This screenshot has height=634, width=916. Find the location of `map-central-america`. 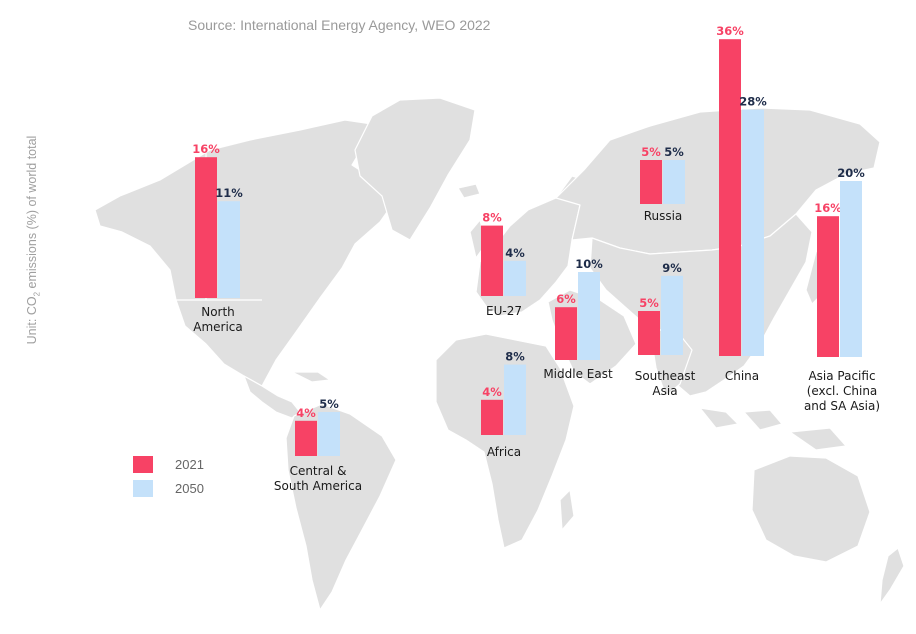

map-central-america is located at coordinates (272, 397).